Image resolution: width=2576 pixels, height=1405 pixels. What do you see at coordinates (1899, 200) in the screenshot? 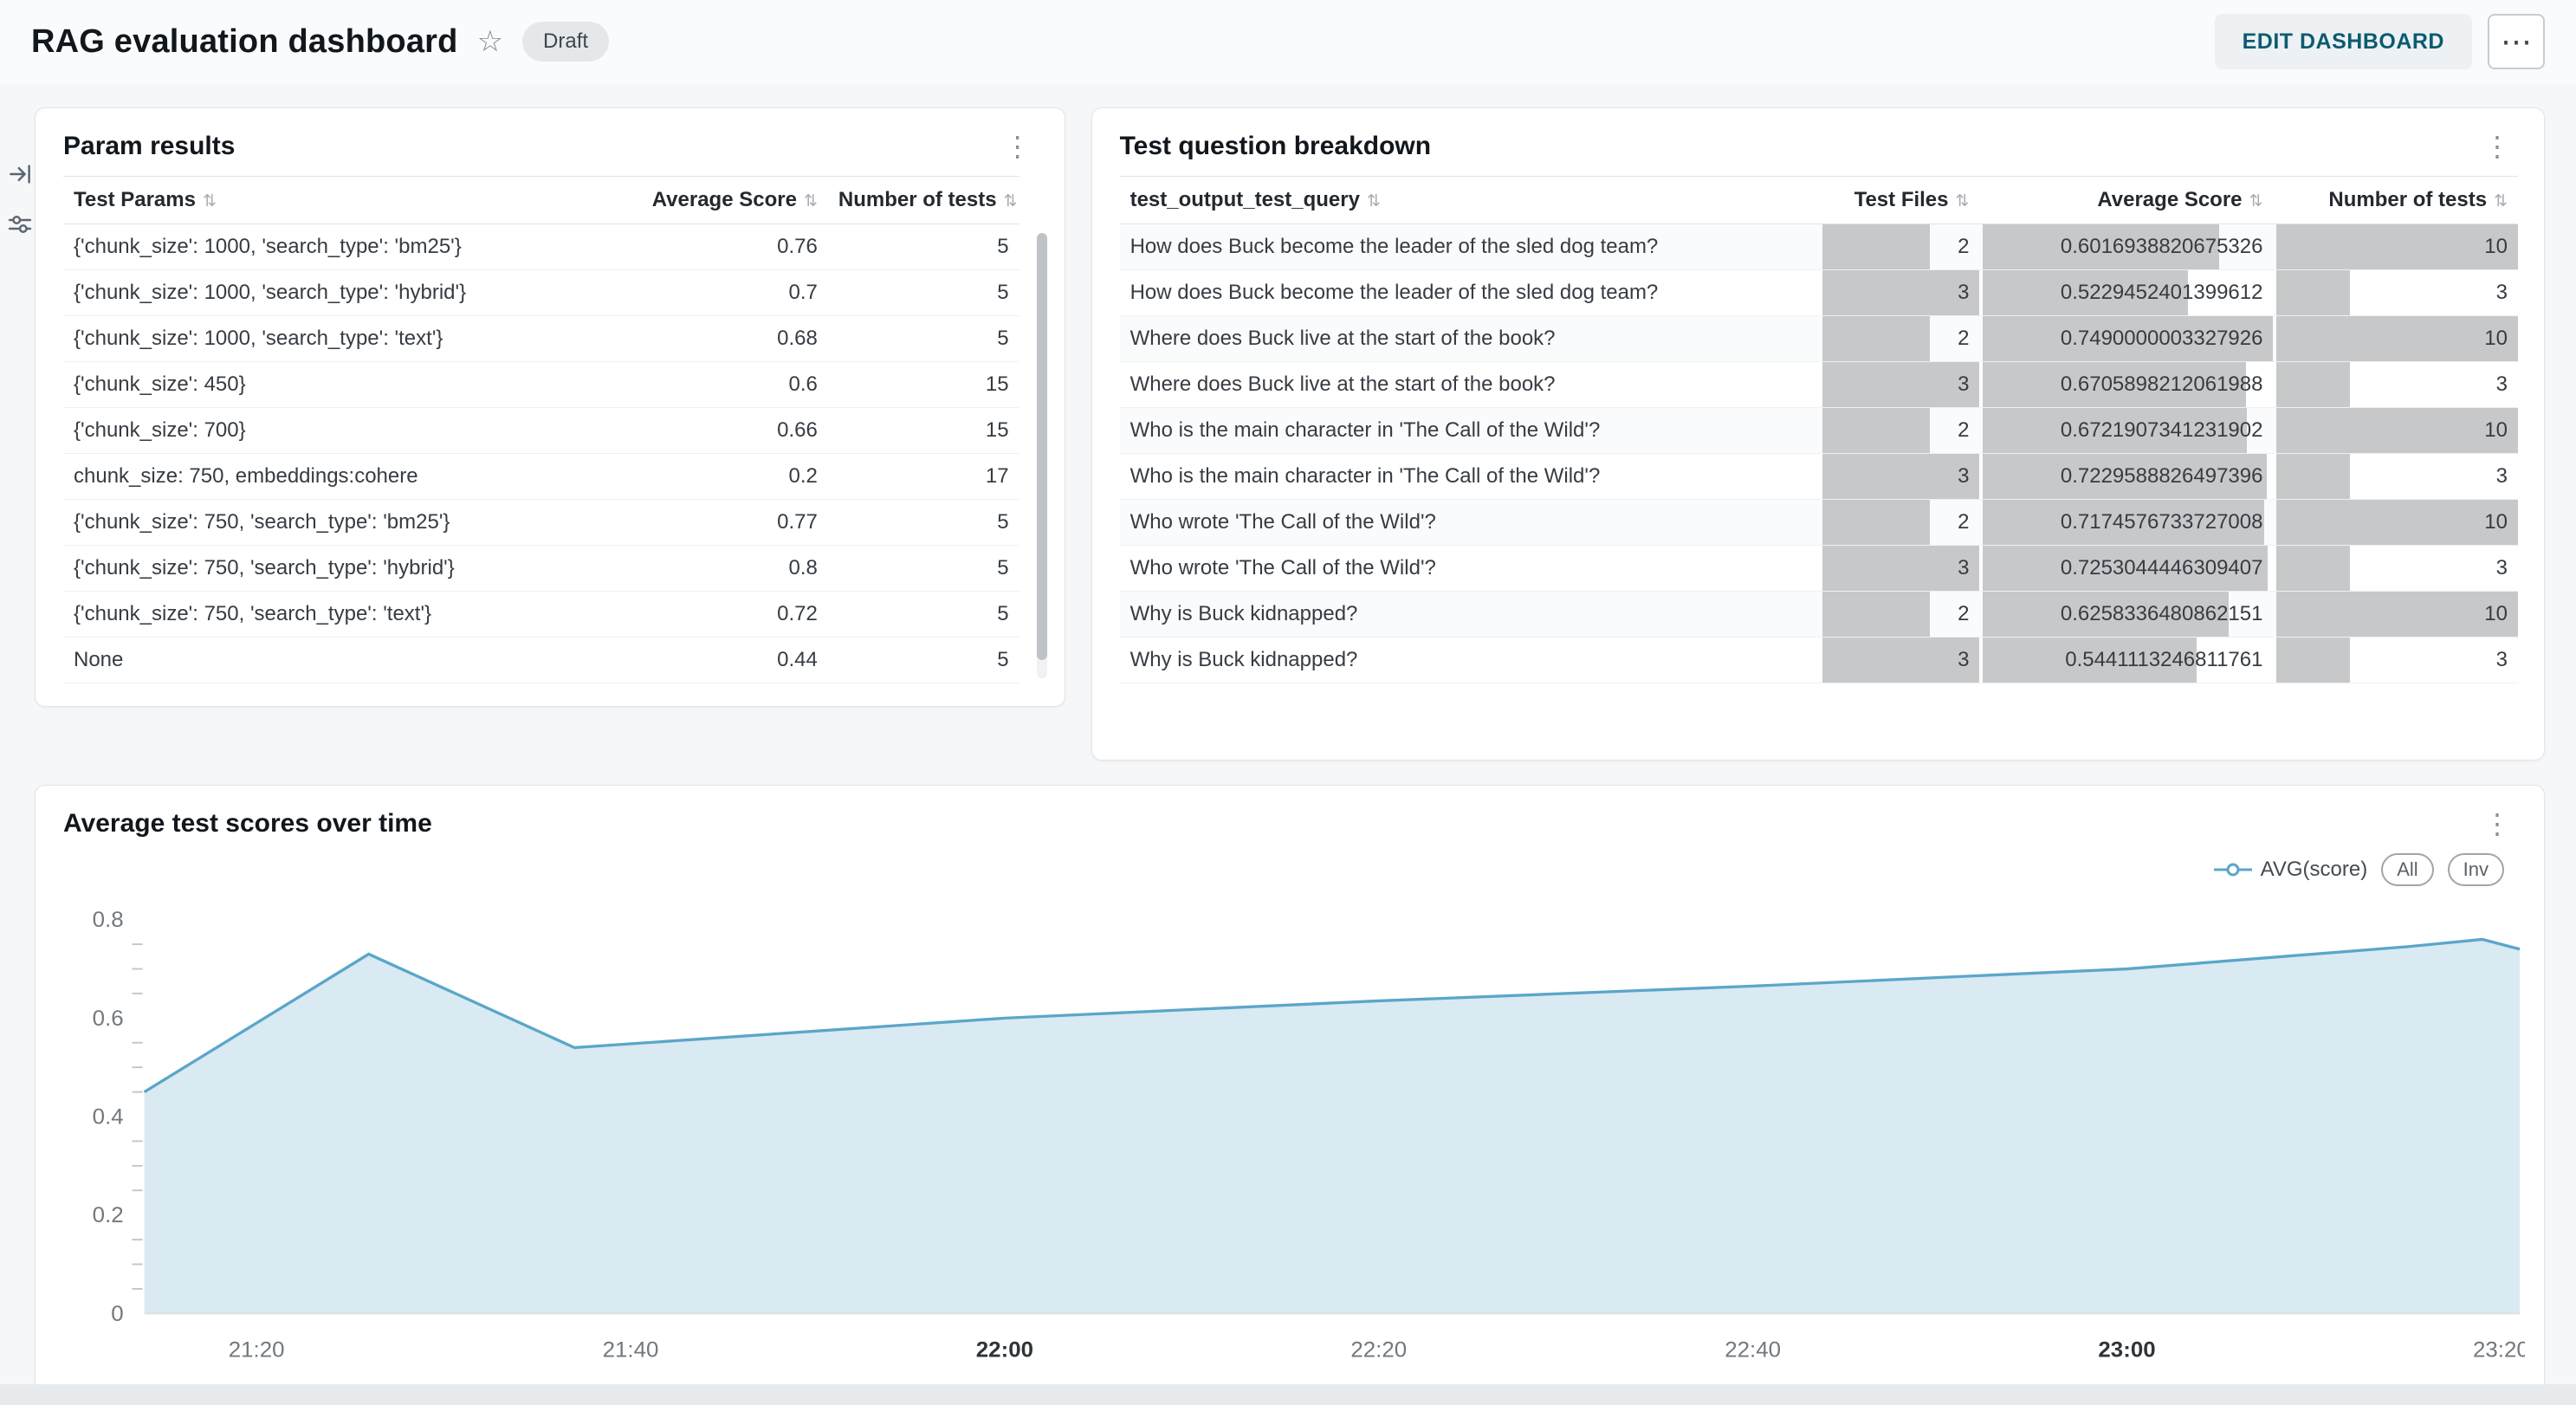
I see `column-header-test-files: Test Files ⇅` at bounding box center [1899, 200].